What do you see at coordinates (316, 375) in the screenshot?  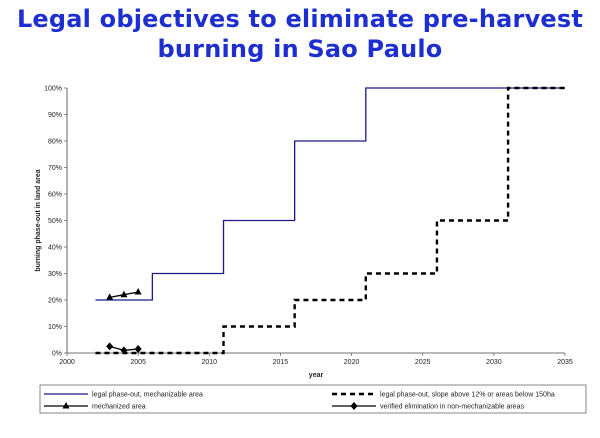 I see `x-axis-label: year` at bounding box center [316, 375].